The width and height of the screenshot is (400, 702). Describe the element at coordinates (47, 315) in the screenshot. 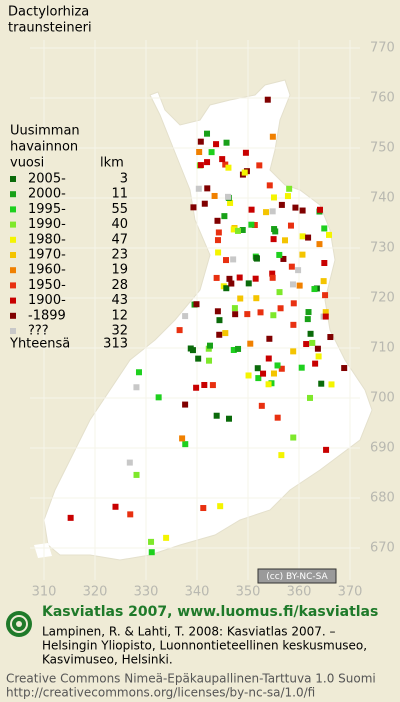

I see `legend-label: -1899` at that location.